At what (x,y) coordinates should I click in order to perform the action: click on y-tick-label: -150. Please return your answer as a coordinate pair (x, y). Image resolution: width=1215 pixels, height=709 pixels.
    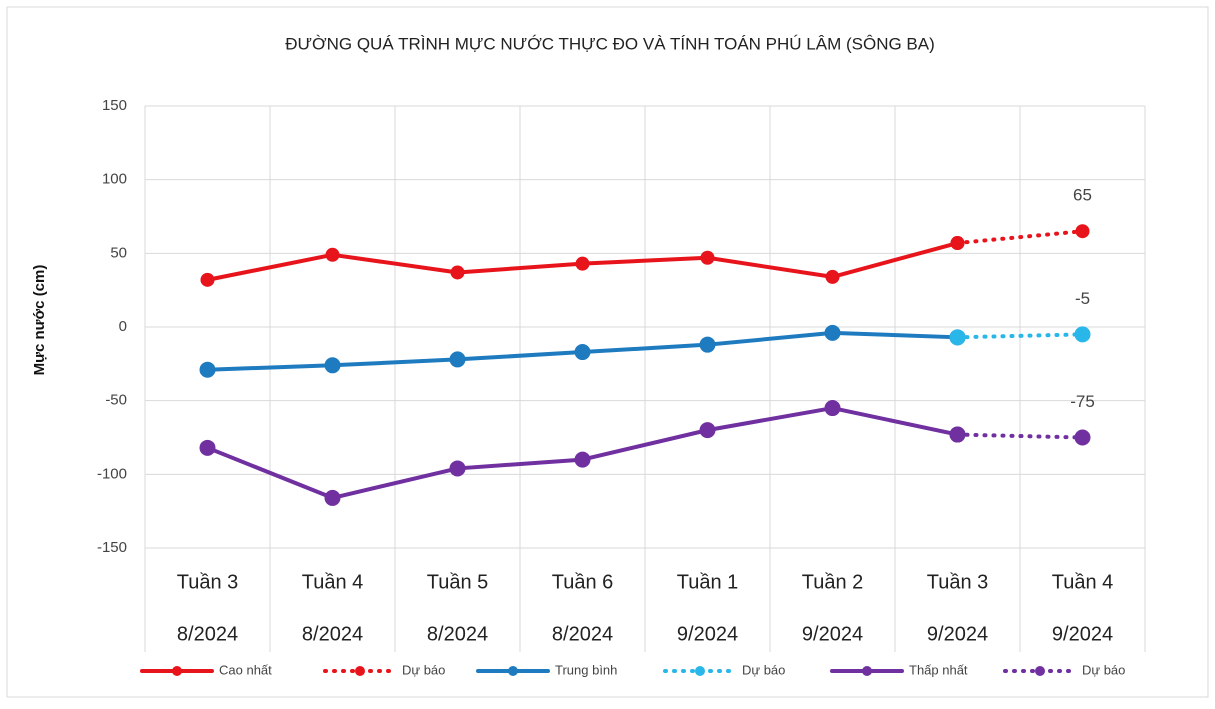
    Looking at the image, I should click on (112, 547).